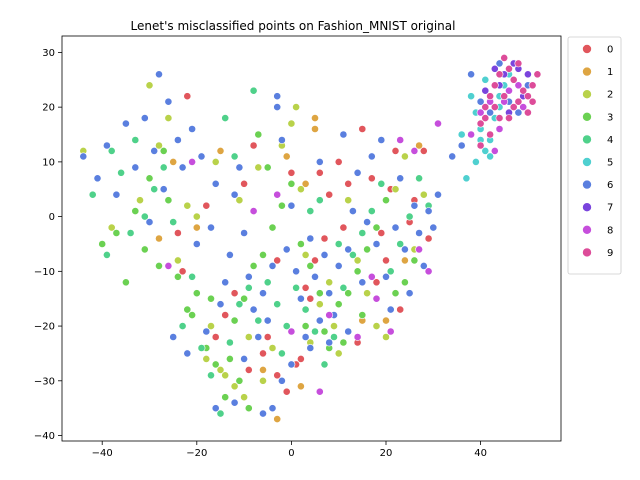 This screenshot has width=640, height=480. Describe the element at coordinates (610, 185) in the screenshot. I see `legend-label-6: 6` at that location.